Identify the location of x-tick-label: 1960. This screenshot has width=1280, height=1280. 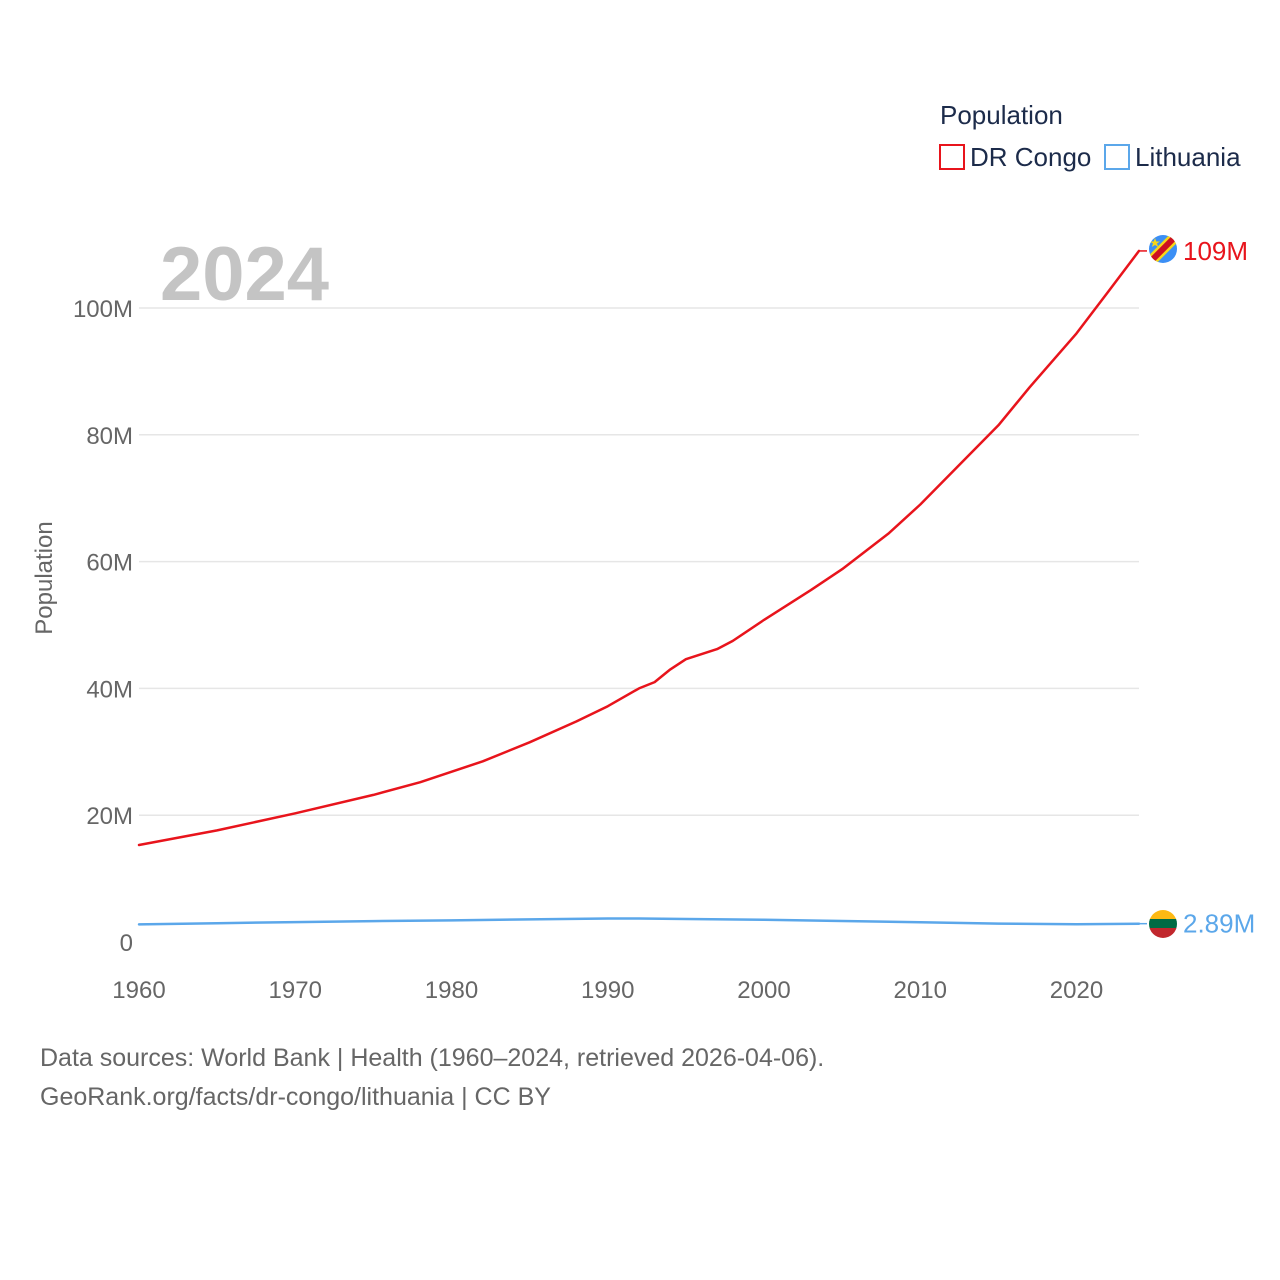
(138, 990).